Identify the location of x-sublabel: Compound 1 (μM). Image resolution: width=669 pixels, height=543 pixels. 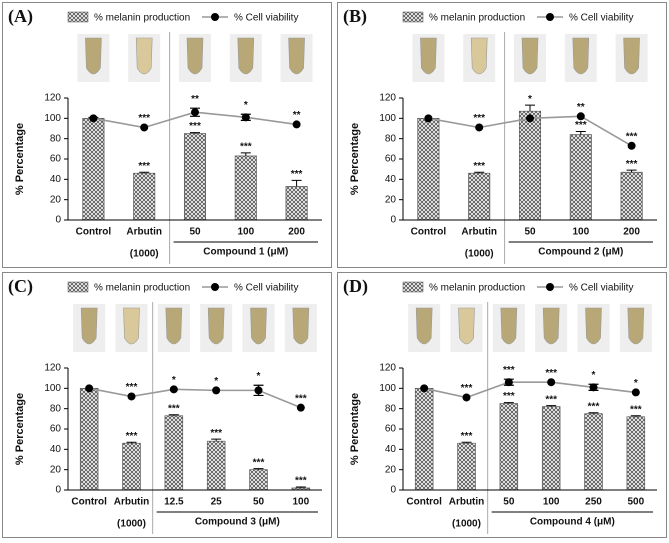
(245, 252).